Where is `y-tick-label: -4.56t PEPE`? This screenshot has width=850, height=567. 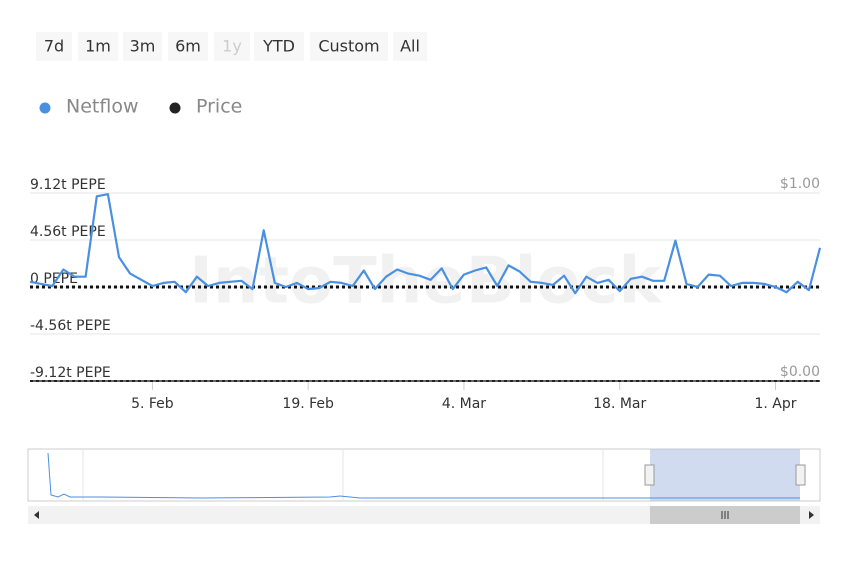
y-tick-label: -4.56t PEPE is located at coordinates (70, 326).